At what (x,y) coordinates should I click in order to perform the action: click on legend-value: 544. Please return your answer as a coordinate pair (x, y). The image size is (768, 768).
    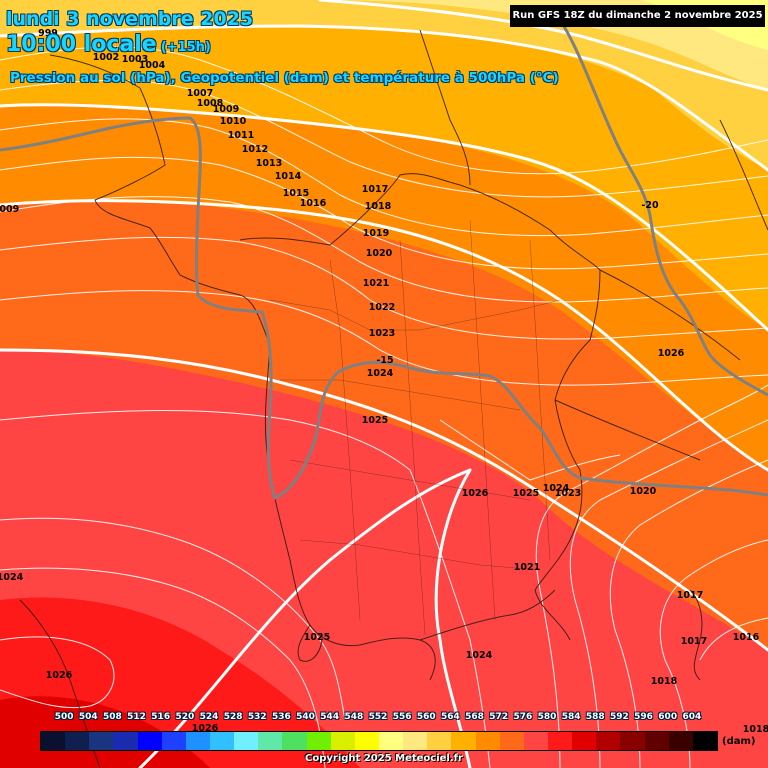
    Looking at the image, I should click on (330, 717).